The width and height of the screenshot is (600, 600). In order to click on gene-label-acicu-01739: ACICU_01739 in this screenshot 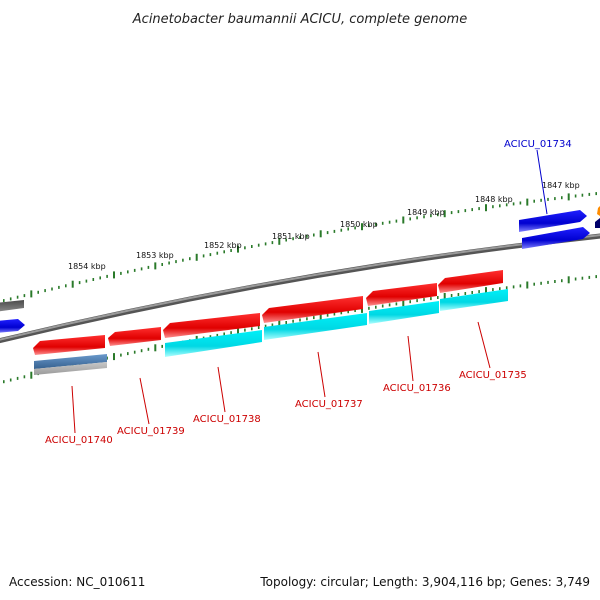, I will do `click(151, 431)`.